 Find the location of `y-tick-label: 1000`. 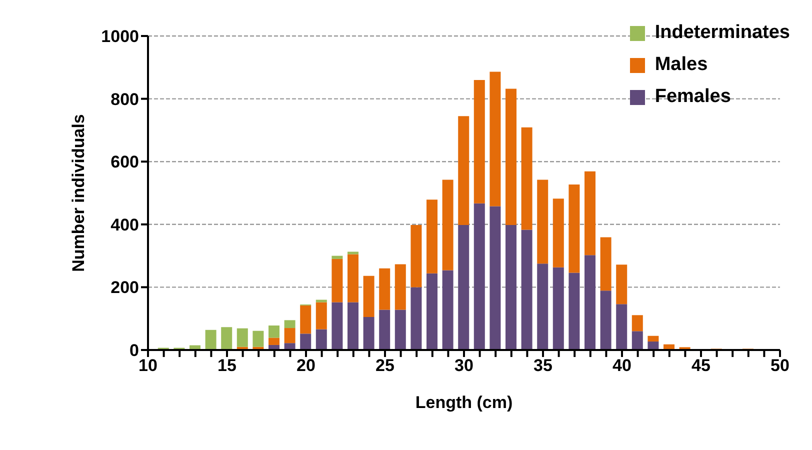

y-tick-label: 1000 is located at coordinates (120, 36).